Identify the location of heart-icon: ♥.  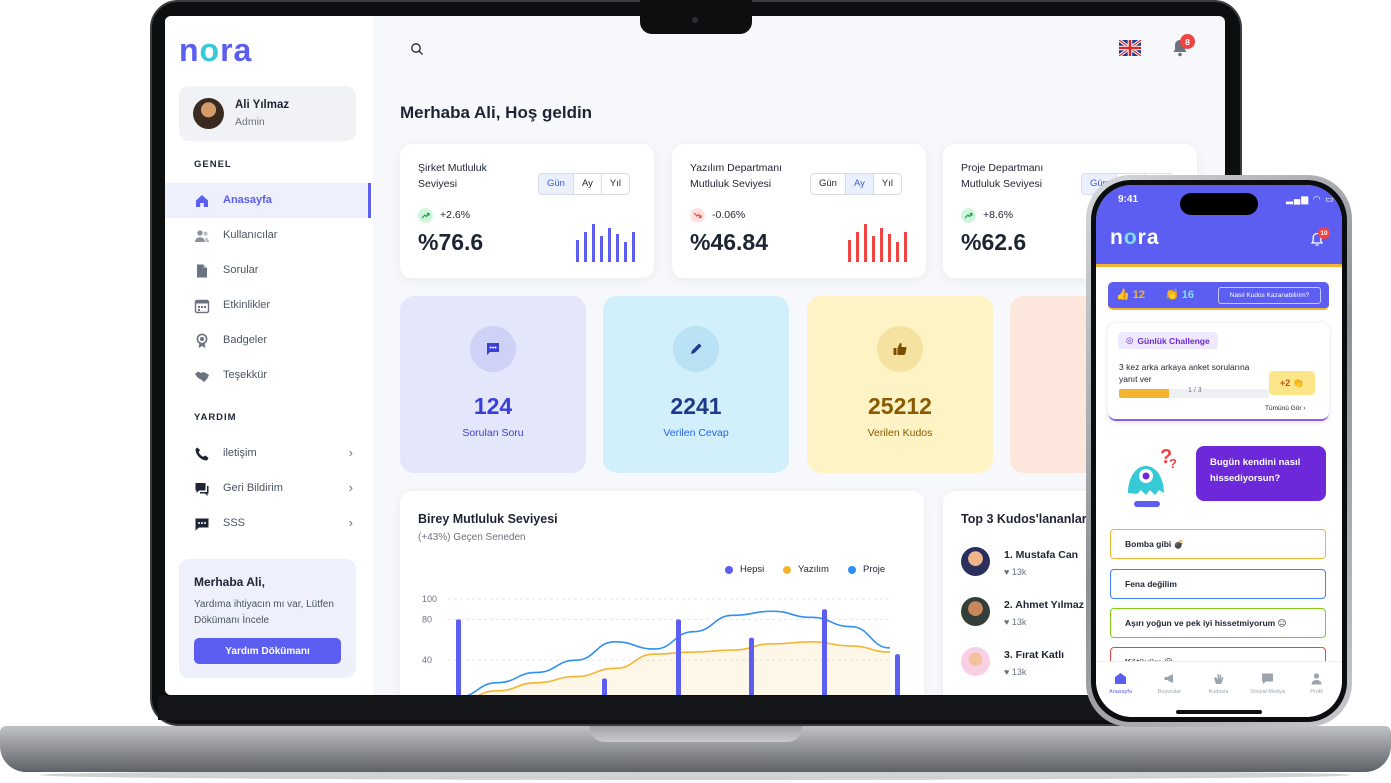
(1007, 572).